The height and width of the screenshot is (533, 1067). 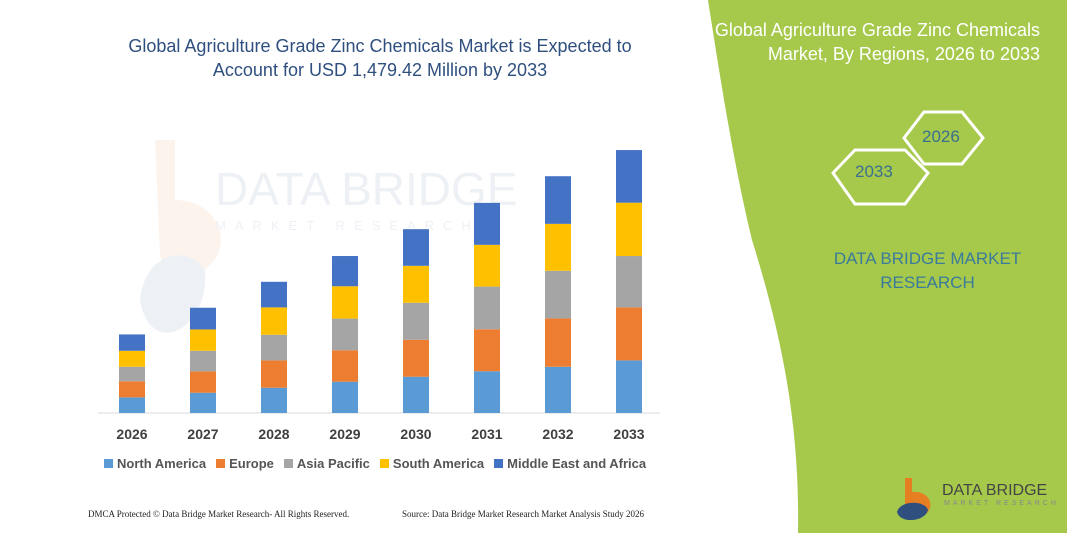 I want to click on legend-item: North America, so click(x=155, y=463).